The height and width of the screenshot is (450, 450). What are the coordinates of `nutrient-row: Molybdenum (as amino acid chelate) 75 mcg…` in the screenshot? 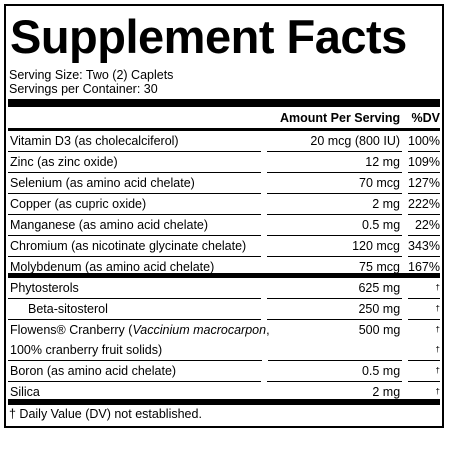 It's located at (224, 267).